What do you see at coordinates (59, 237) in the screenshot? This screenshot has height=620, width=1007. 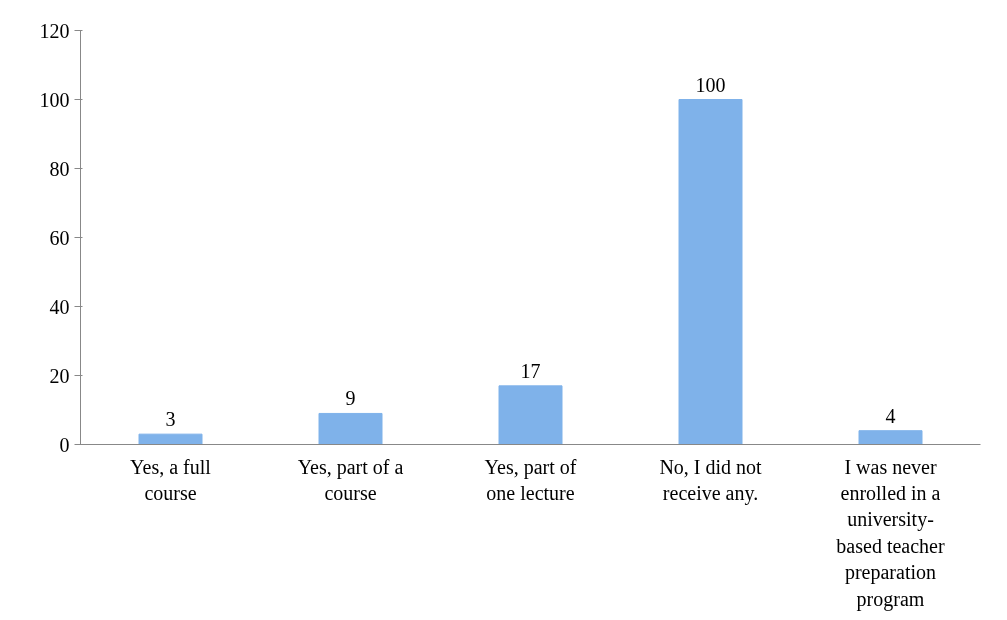 I see `y-tick-label: 60` at bounding box center [59, 237].